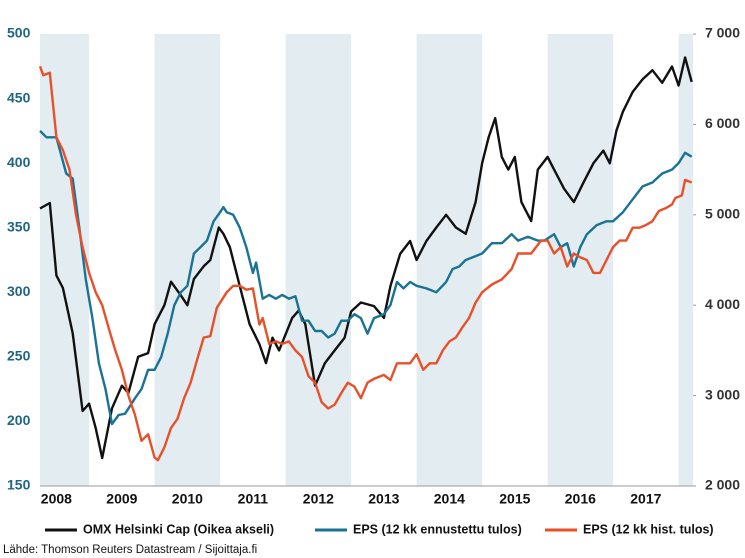 Image resolution: width=745 pixels, height=558 pixels. What do you see at coordinates (318, 499) in the screenshot?
I see `x-tick-label: 2012` at bounding box center [318, 499].